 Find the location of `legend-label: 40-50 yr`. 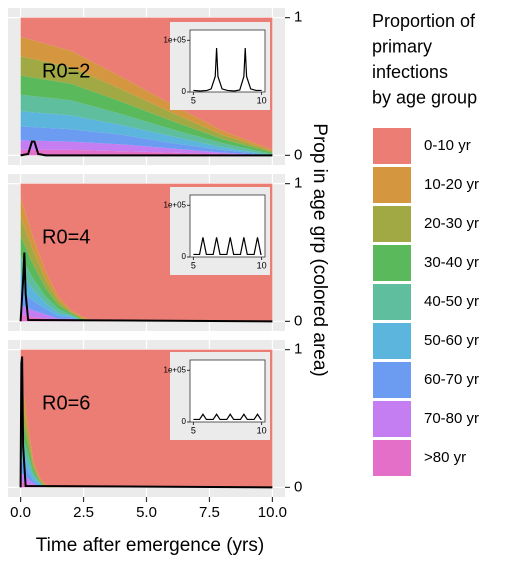

legend-label: 40-50 yr is located at coordinates (451, 301).